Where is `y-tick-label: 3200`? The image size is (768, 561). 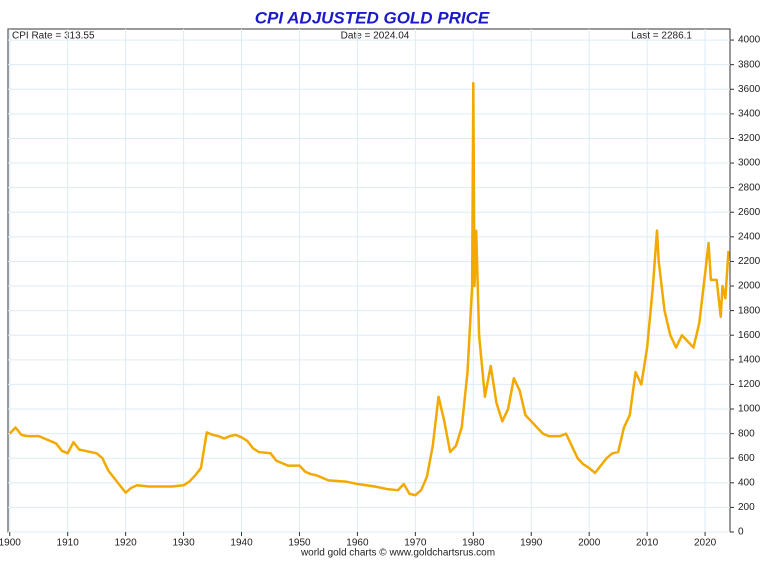 y-tick-label: 3200 is located at coordinates (749, 138).